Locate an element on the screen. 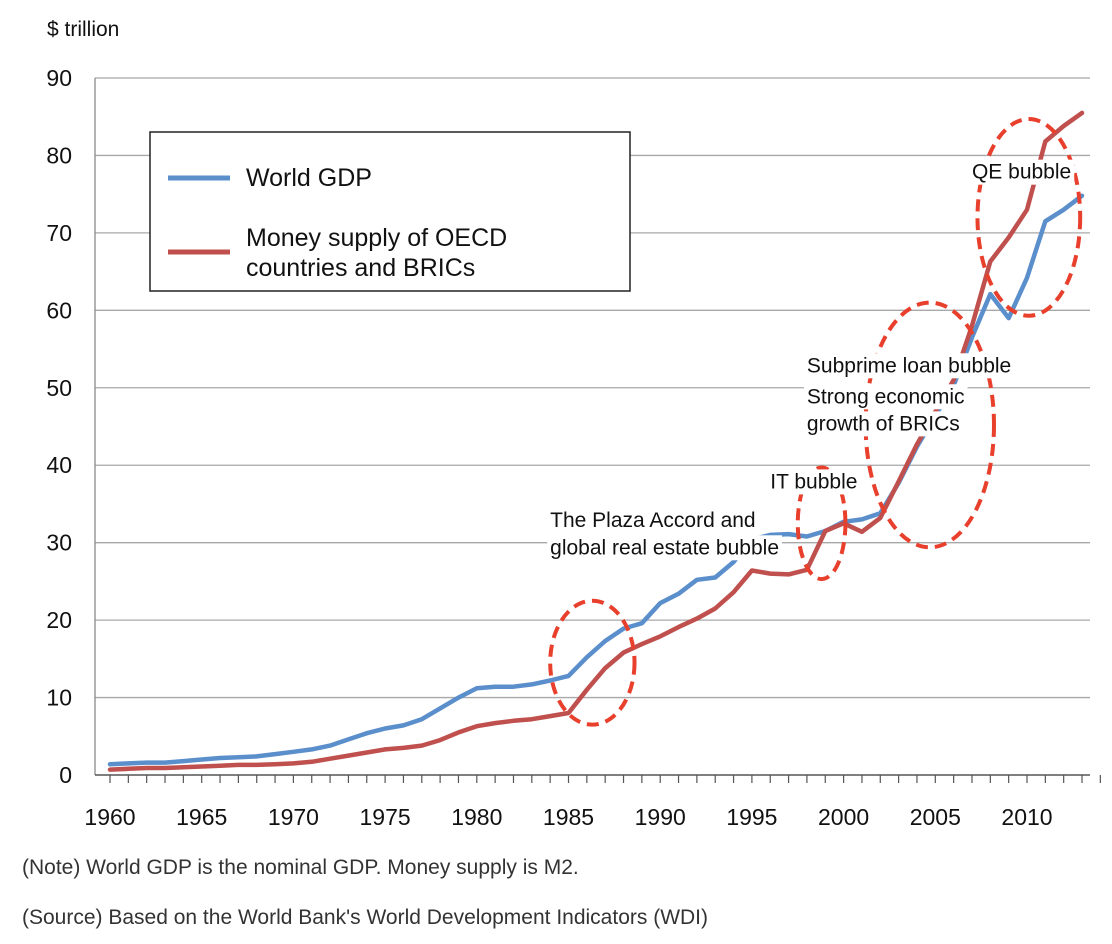 Image resolution: width=1112 pixels, height=944 pixels. legend-label-money-supply: Money supply of OECD countries and BRICs is located at coordinates (380, 253).